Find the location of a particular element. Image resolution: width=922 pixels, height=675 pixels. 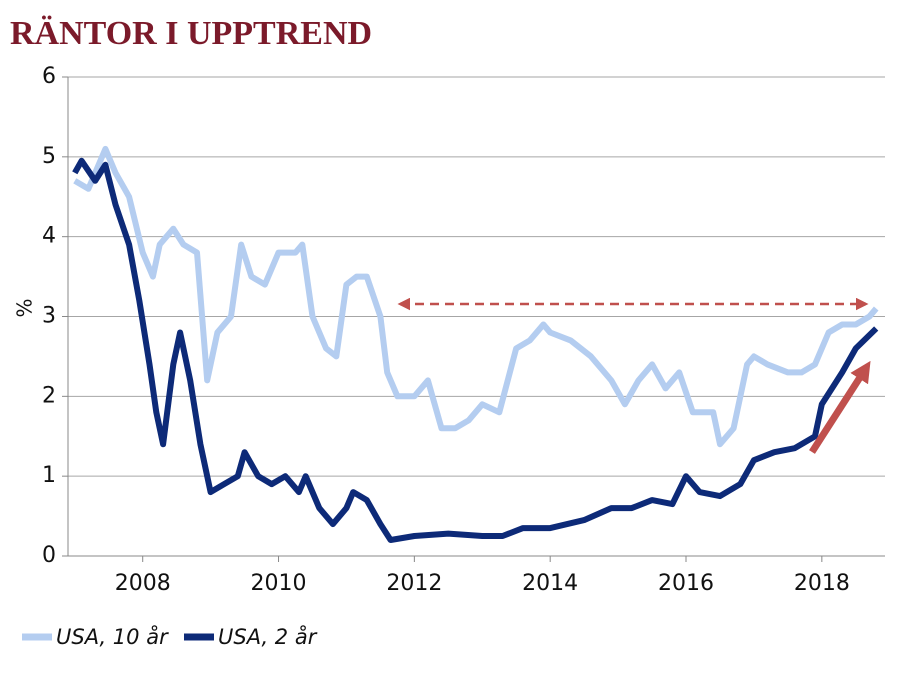

y-tick-label: 1 is located at coordinates (49, 475).